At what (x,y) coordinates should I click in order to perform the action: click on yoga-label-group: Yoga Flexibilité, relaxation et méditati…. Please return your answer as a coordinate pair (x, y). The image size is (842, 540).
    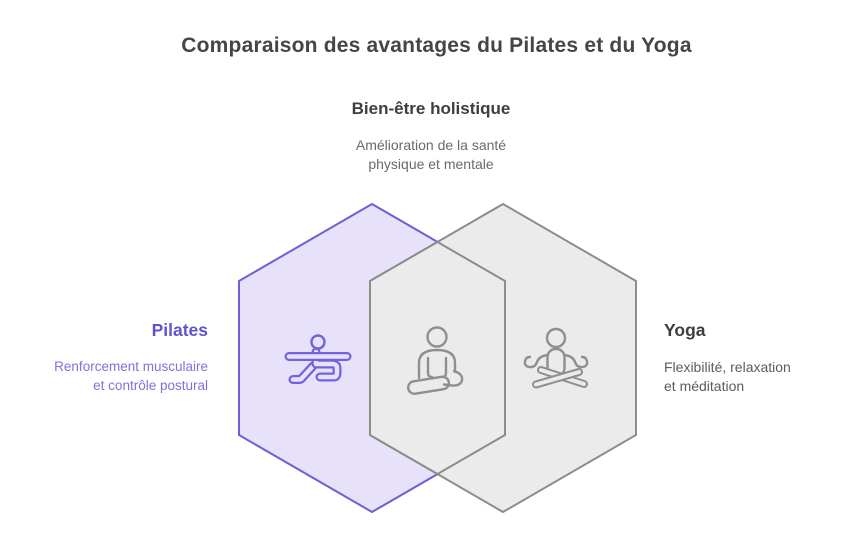
    Looking at the image, I should click on (727, 358).